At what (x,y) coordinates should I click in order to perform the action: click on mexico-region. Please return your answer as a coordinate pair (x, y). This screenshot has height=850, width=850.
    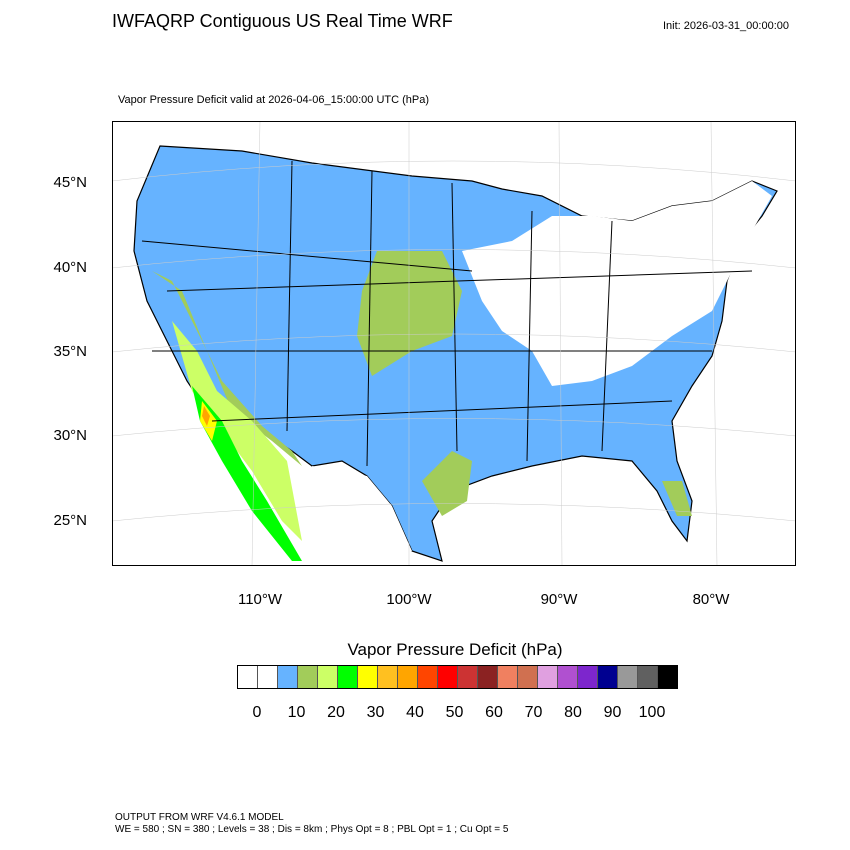
    Looking at the image, I should click on (362, 513).